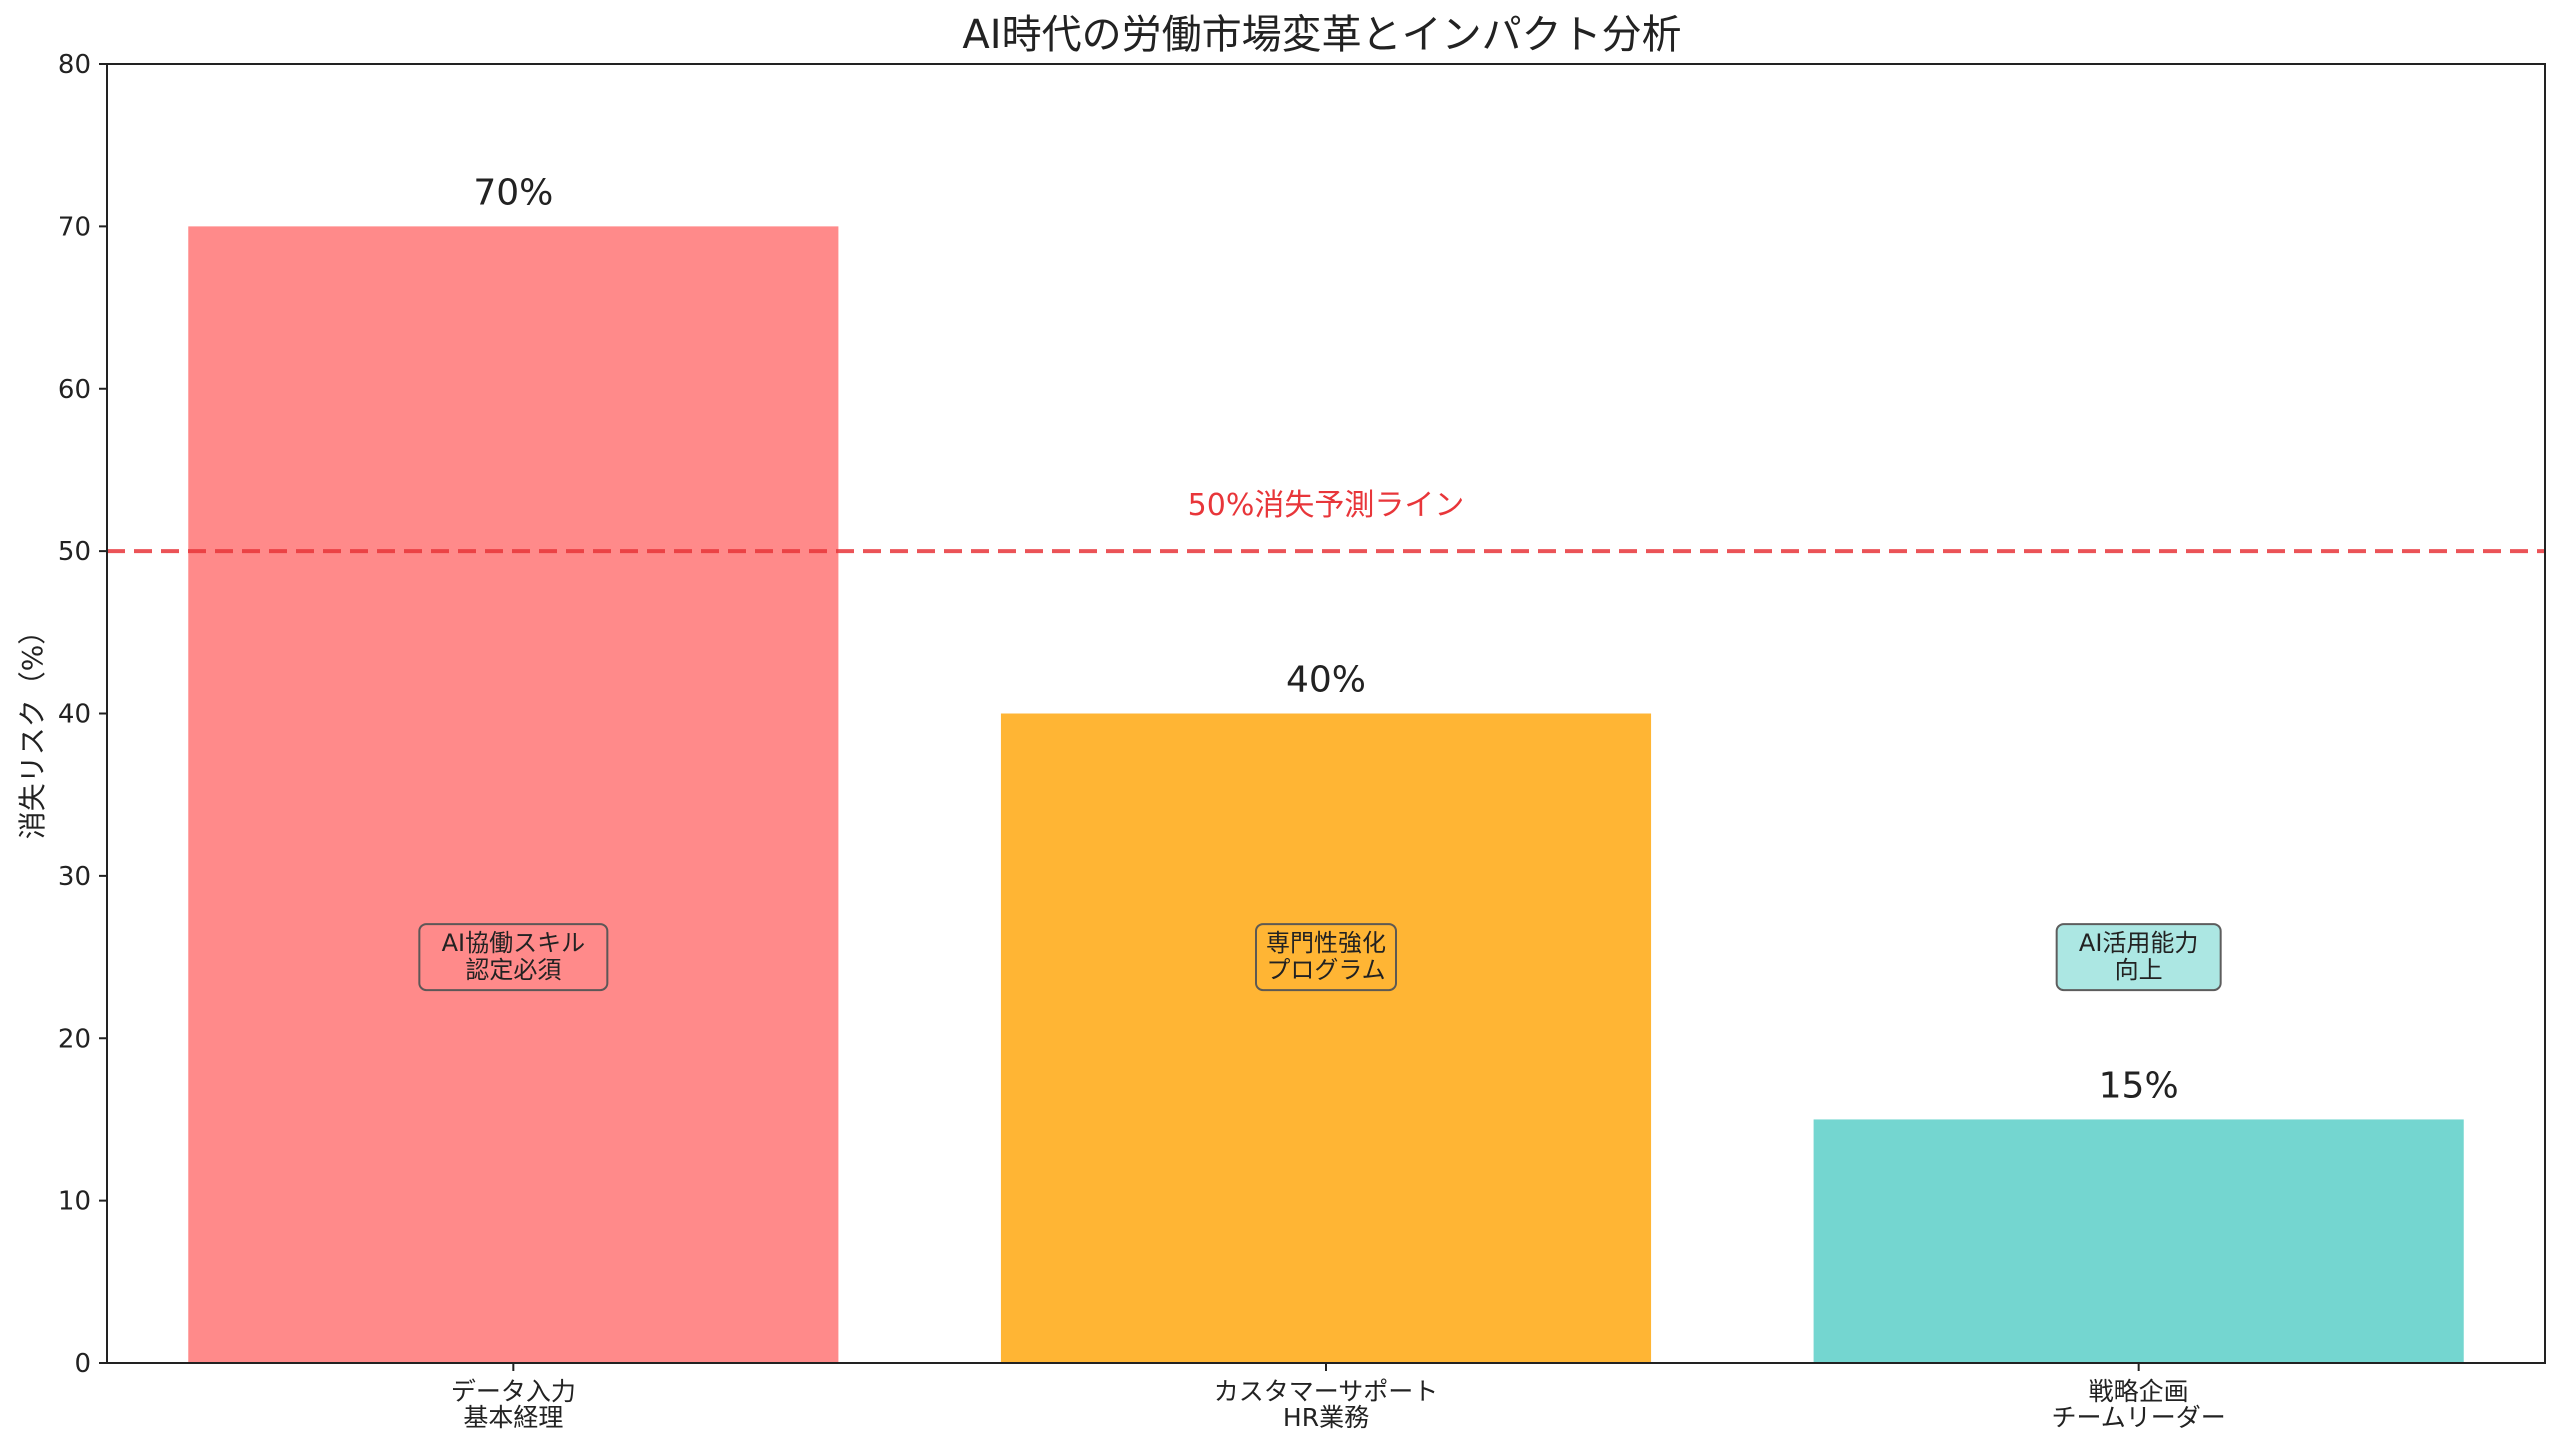 Image resolution: width=2560 pixels, height=1453 pixels. What do you see at coordinates (74, 390) in the screenshot?
I see `y-tick-label-6: 60` at bounding box center [74, 390].